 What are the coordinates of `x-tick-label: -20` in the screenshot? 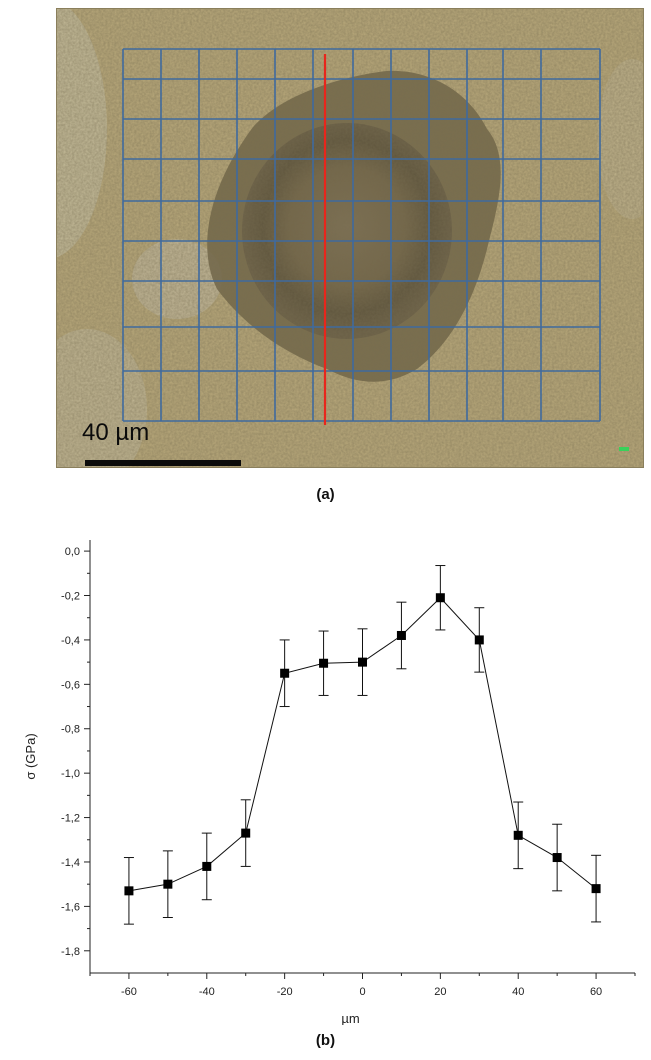 It's located at (285, 992).